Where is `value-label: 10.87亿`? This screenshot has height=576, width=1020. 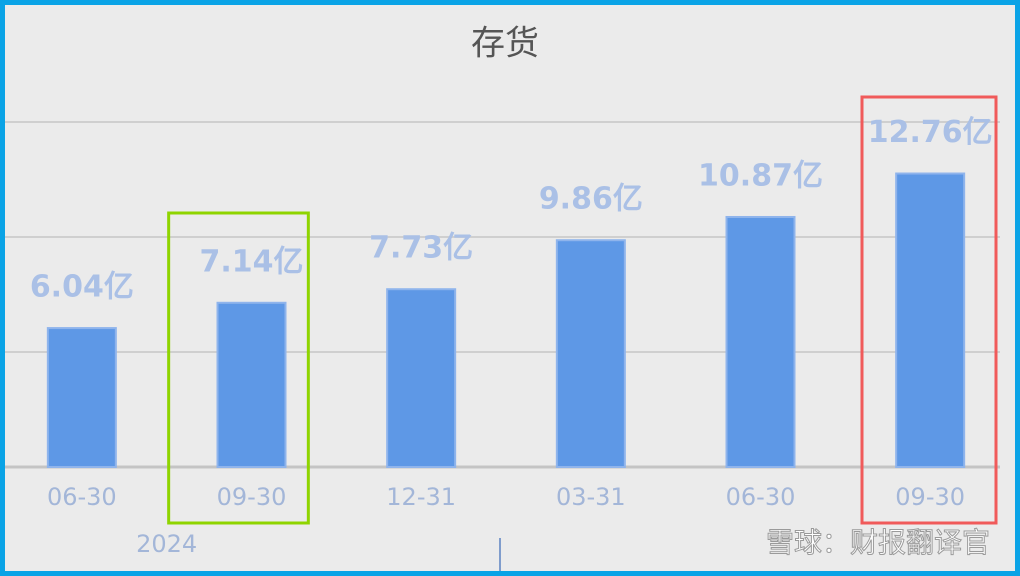 value-label: 10.87亿 is located at coordinates (760, 175).